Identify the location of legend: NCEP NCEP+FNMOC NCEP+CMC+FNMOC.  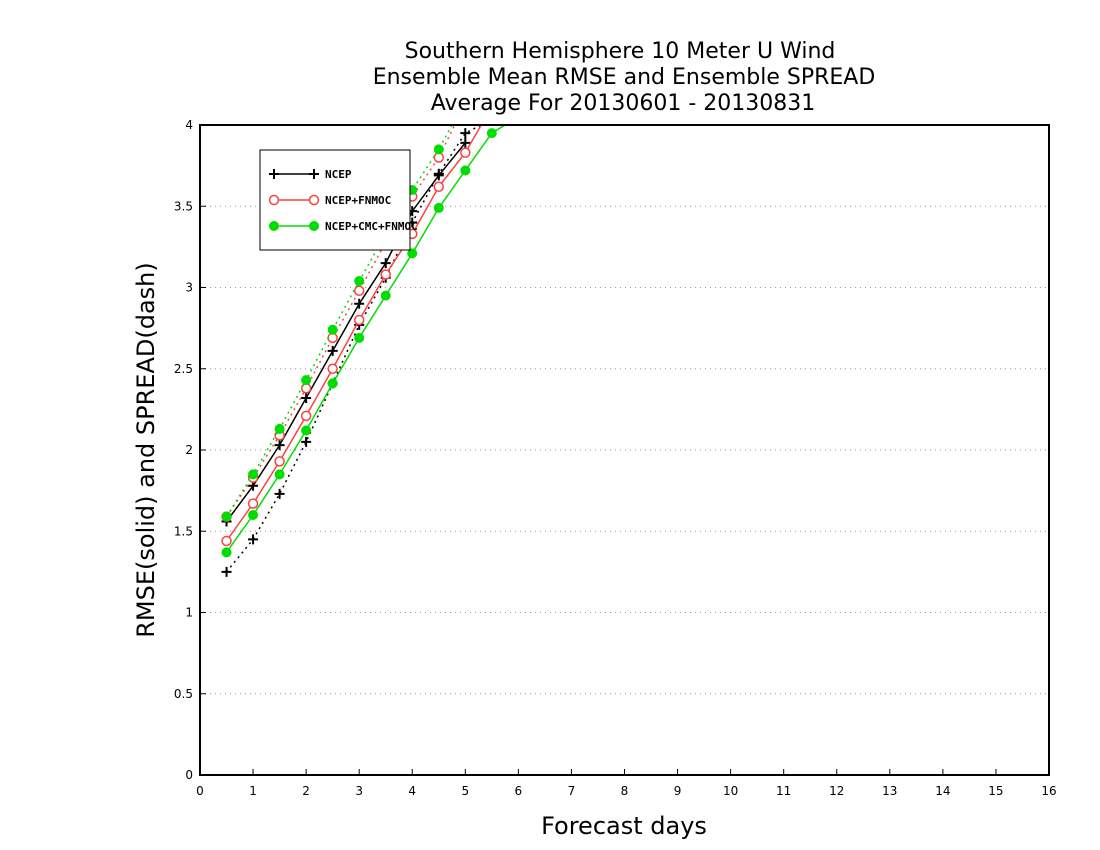
(338, 200).